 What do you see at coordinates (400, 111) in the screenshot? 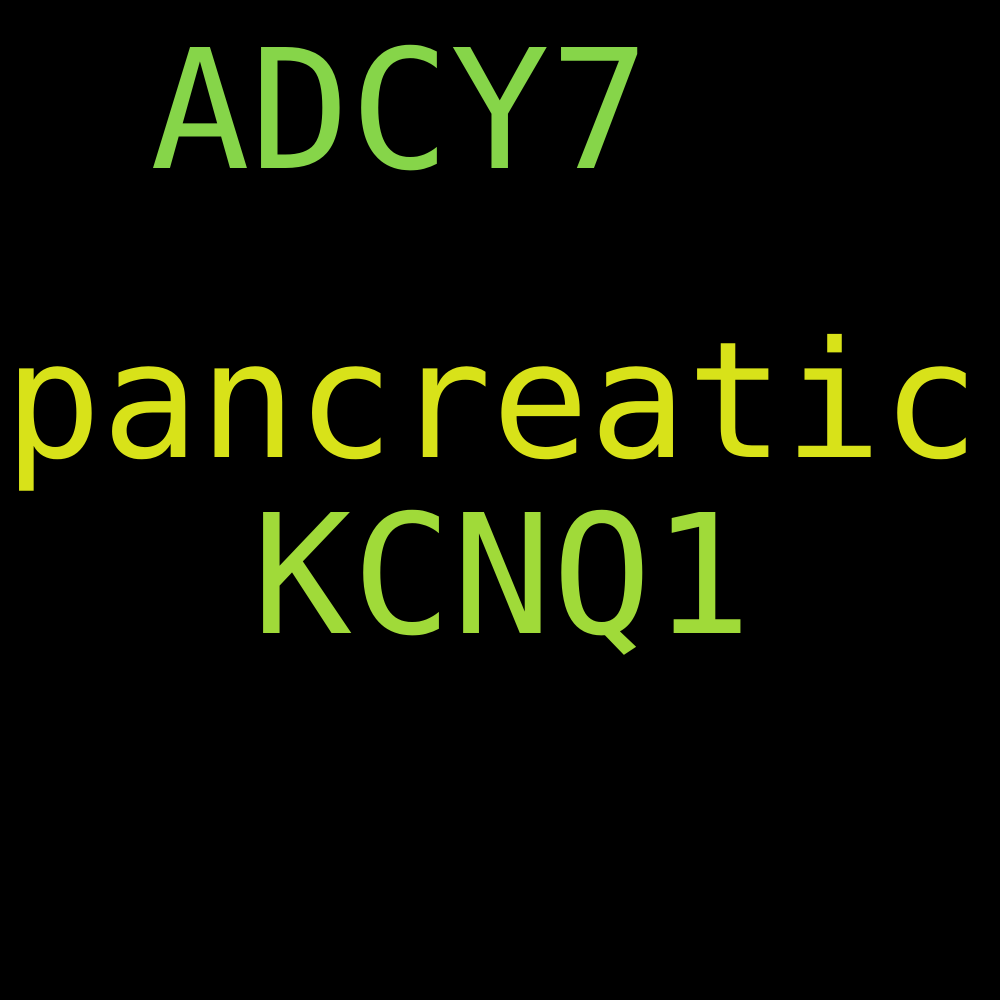
I see `word: ADCY7` at bounding box center [400, 111].